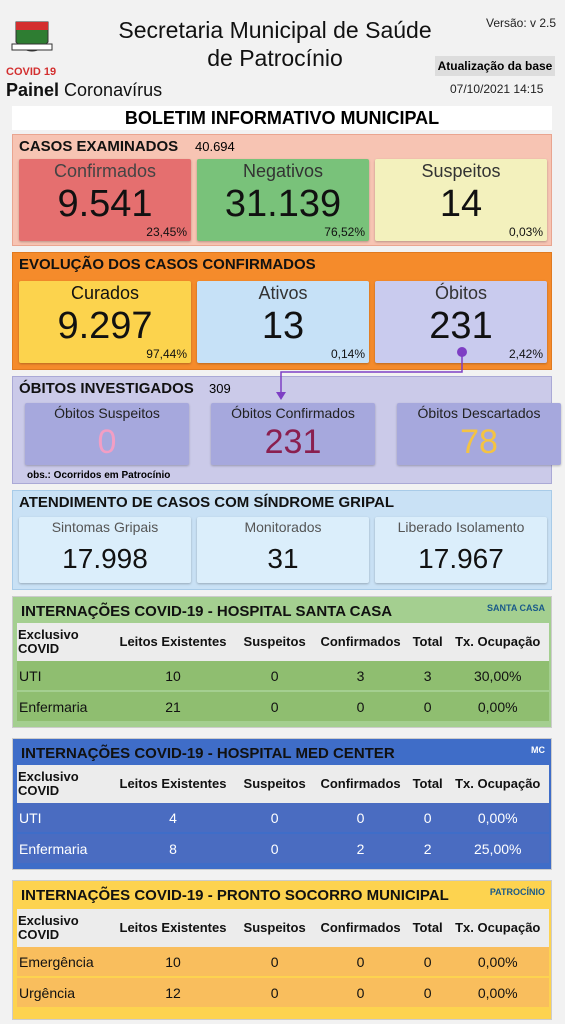 The width and height of the screenshot is (565, 1024). I want to click on table-row: Urgência 12 0 0 0 0,00%, so click(283, 992).